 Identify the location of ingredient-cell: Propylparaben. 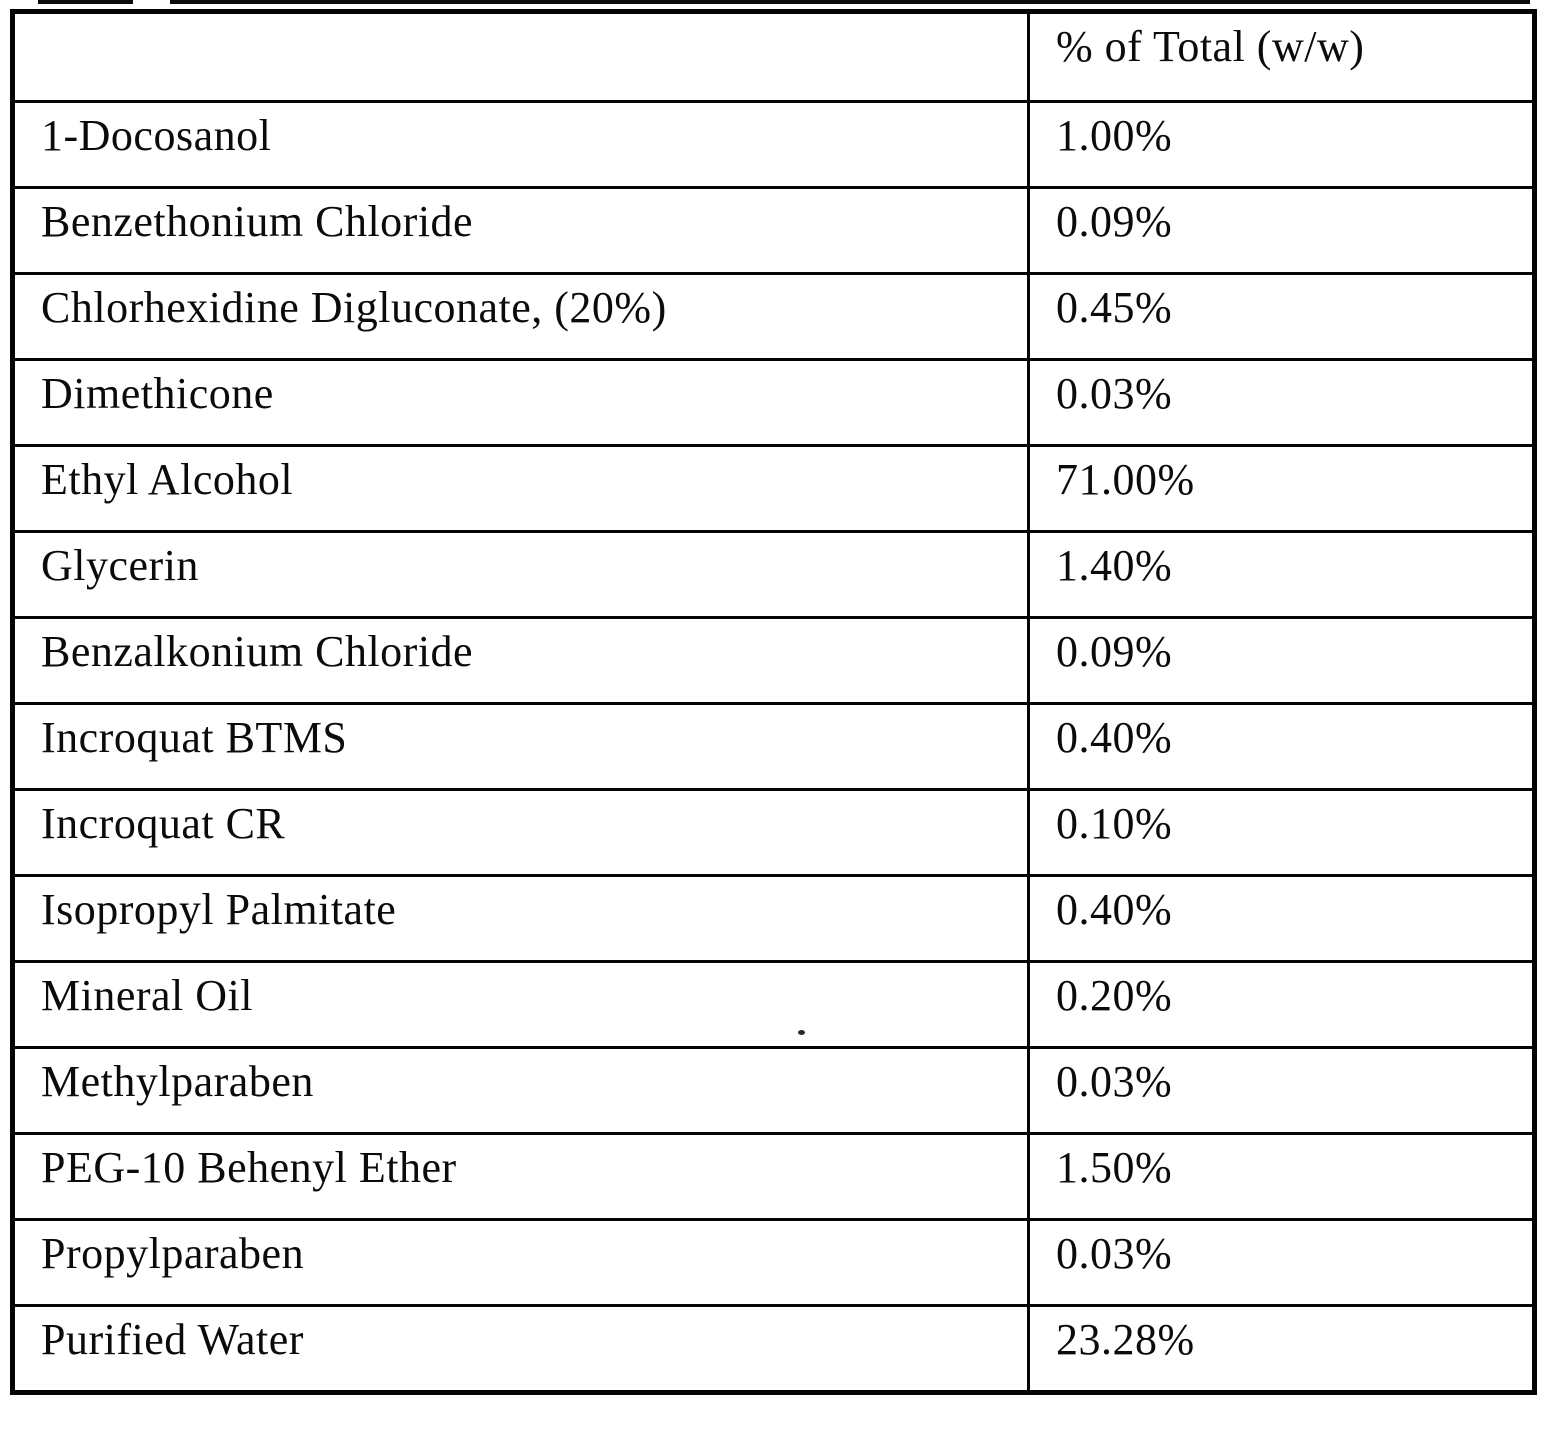
(520, 1262).